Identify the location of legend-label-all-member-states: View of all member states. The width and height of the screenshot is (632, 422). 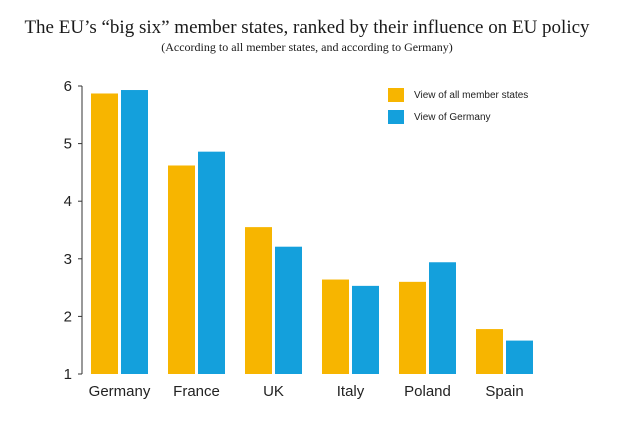
(471, 95).